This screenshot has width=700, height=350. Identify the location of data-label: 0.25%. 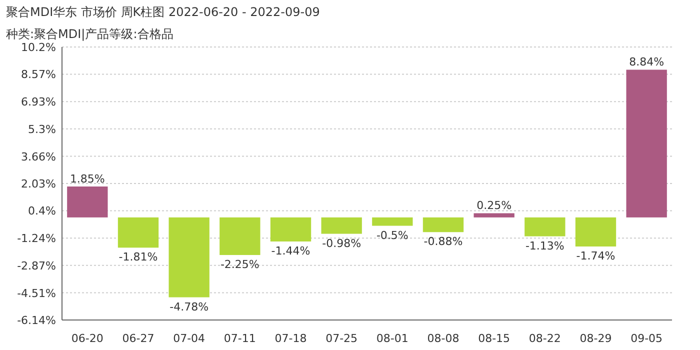
(494, 205).